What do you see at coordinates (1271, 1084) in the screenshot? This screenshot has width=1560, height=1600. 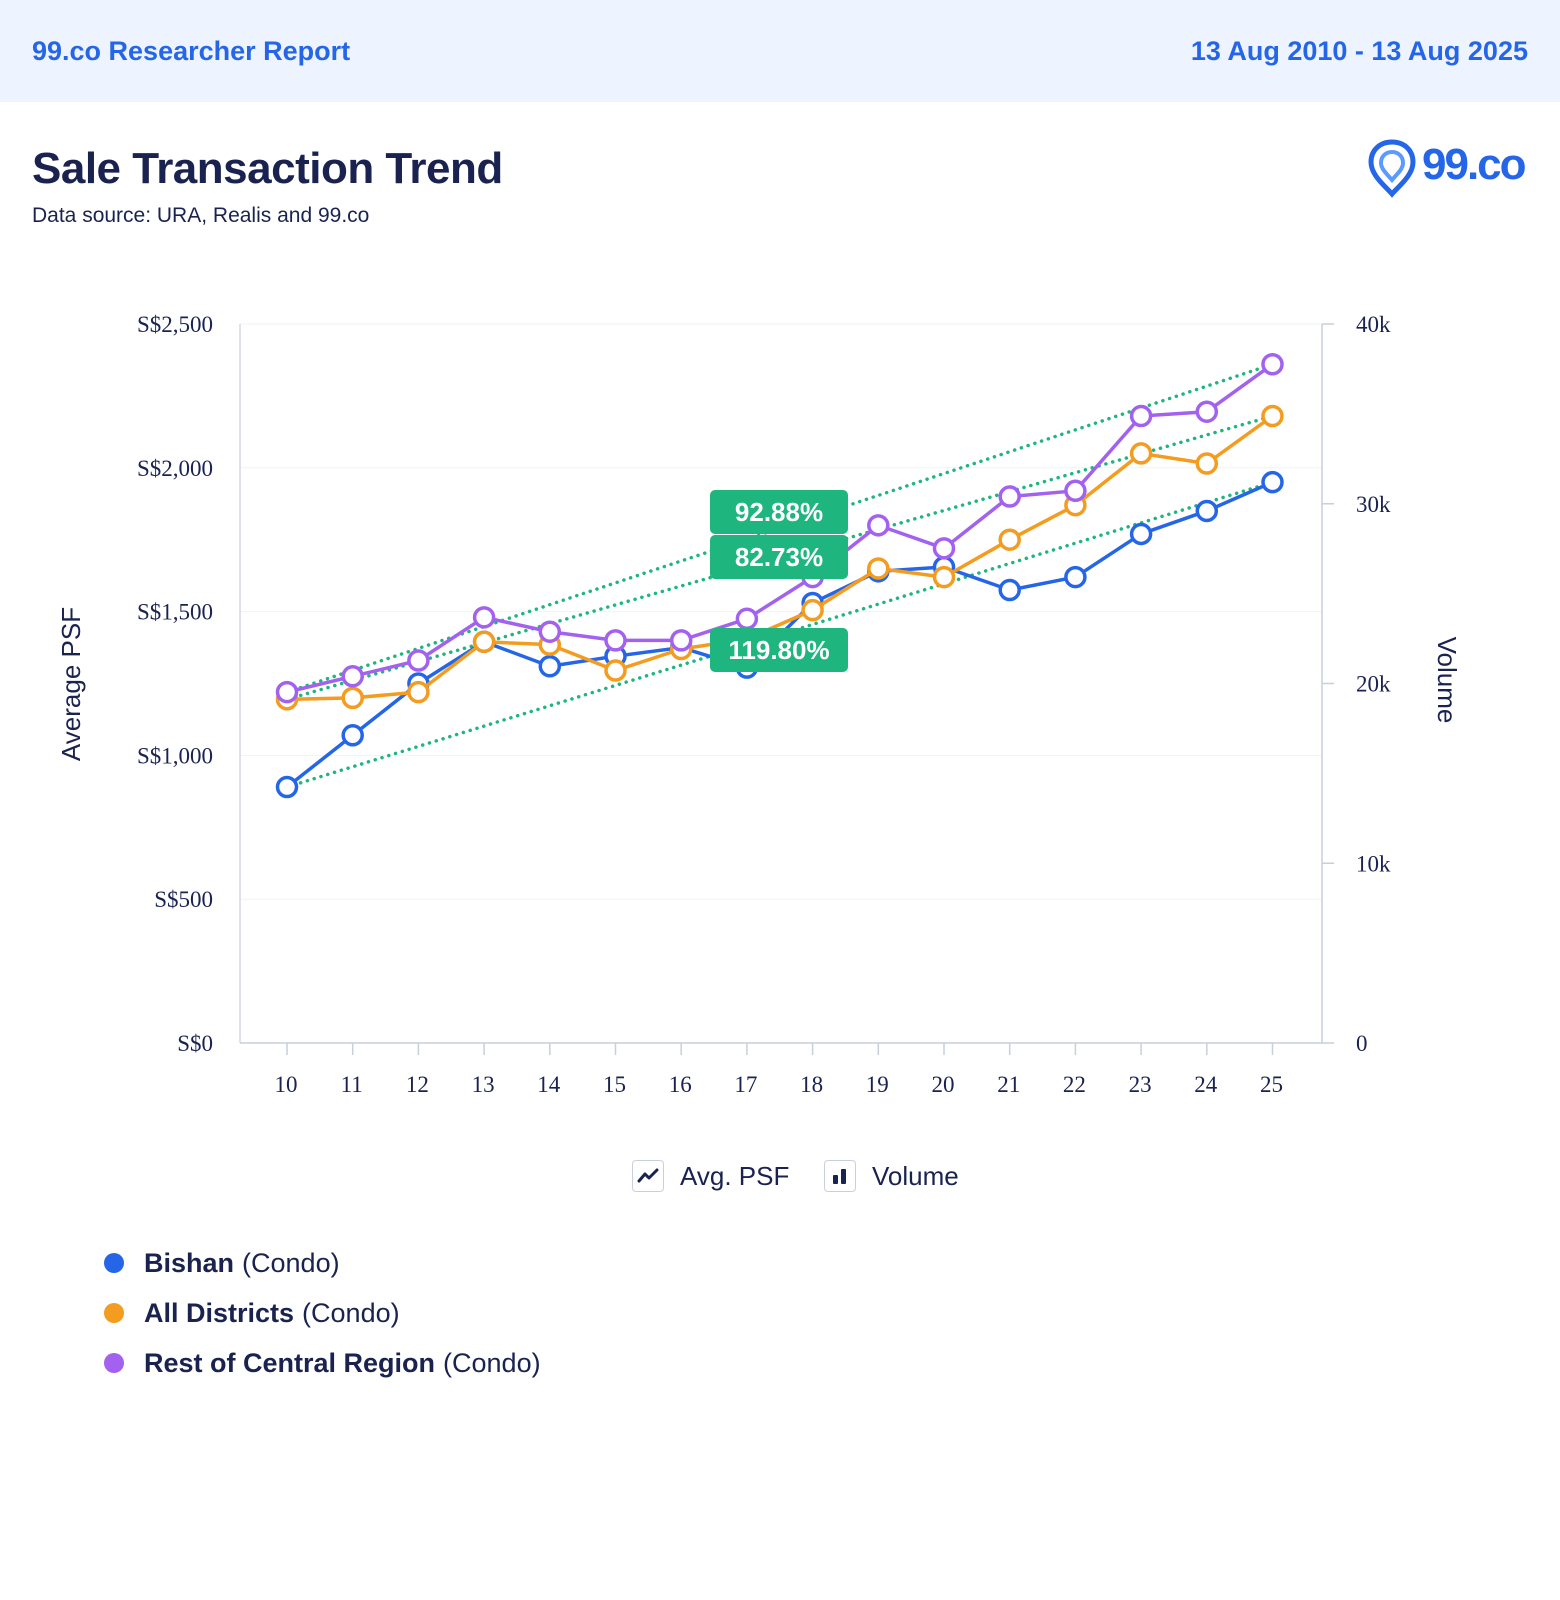 I see `x-tick-label: 25` at bounding box center [1271, 1084].